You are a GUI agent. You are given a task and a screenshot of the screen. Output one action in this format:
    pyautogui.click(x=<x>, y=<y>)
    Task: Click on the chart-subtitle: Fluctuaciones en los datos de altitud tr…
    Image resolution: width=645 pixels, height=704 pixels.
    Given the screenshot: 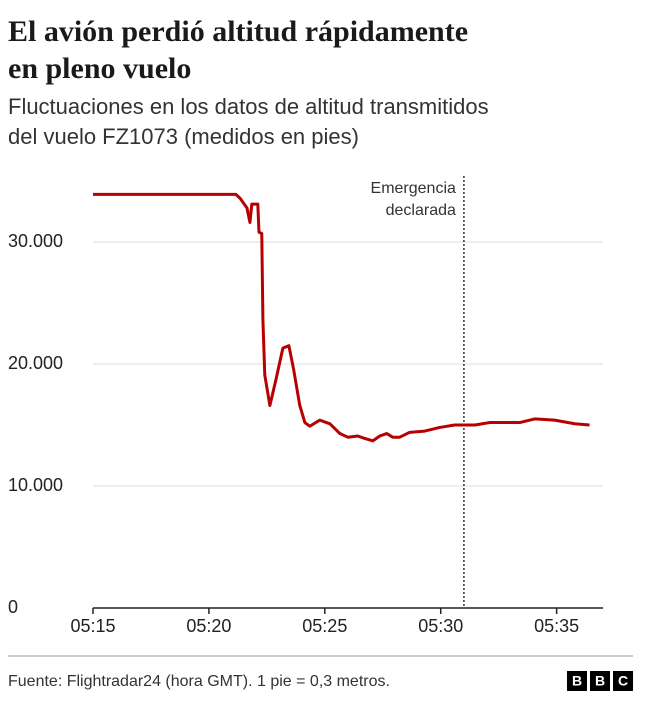 What is the action you would take?
    pyautogui.click(x=248, y=106)
    